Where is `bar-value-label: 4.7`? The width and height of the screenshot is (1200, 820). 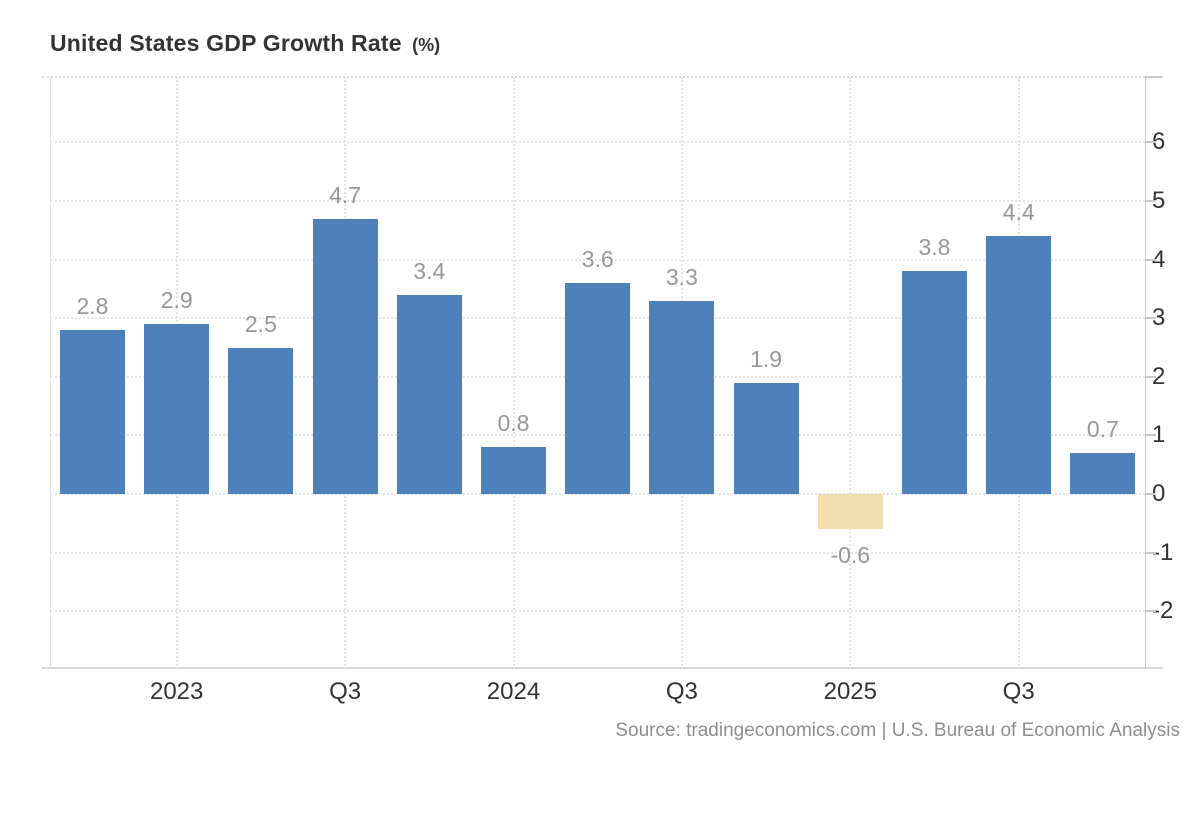
bar-value-label: 4.7 is located at coordinates (345, 194).